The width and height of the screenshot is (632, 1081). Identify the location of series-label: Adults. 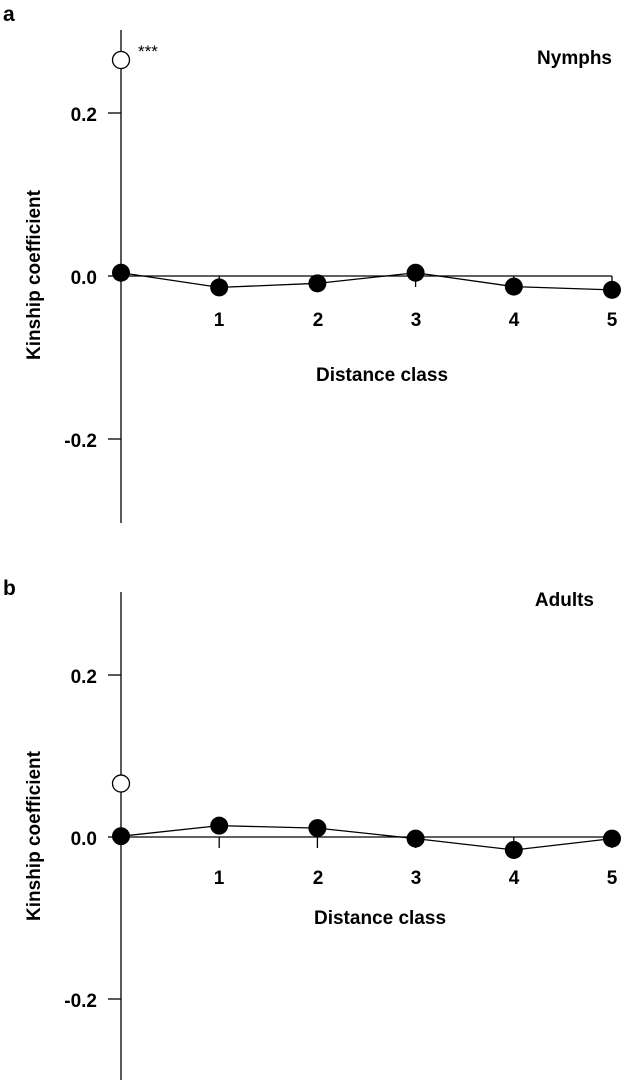
(564, 600).